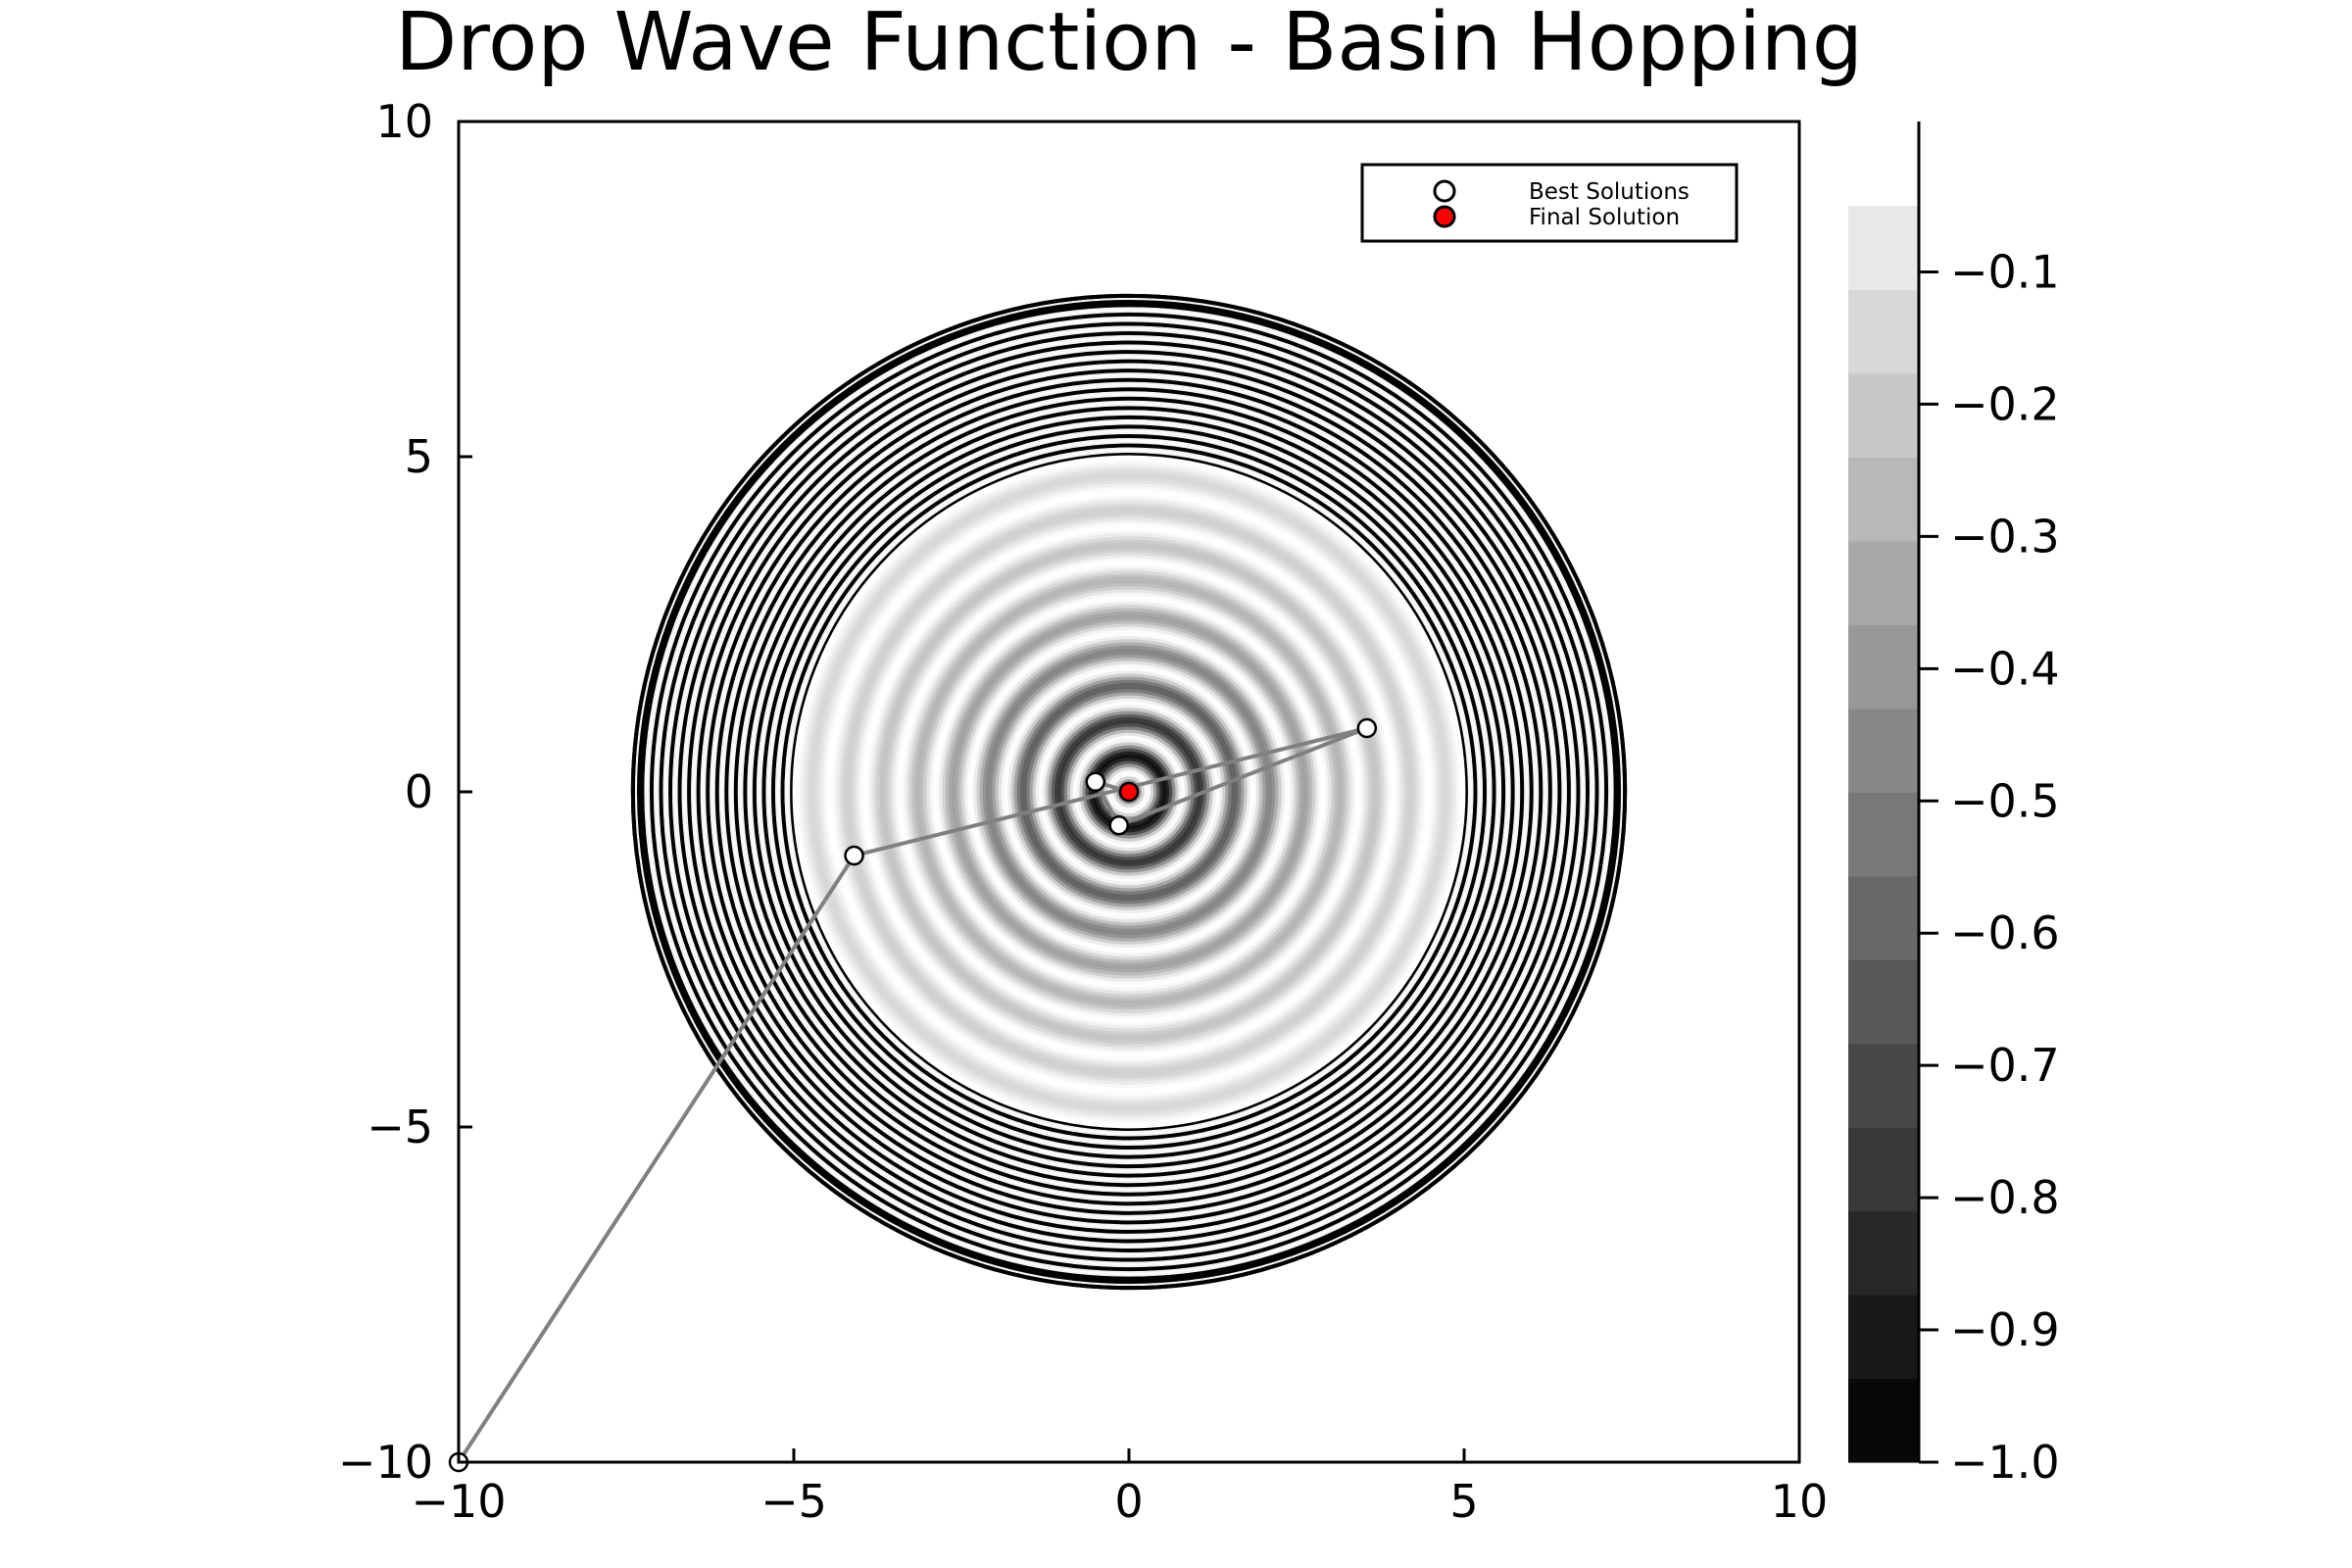 The image size is (2352, 1568). I want to click on colorbar-tick-label: −0.6, so click(2005, 932).